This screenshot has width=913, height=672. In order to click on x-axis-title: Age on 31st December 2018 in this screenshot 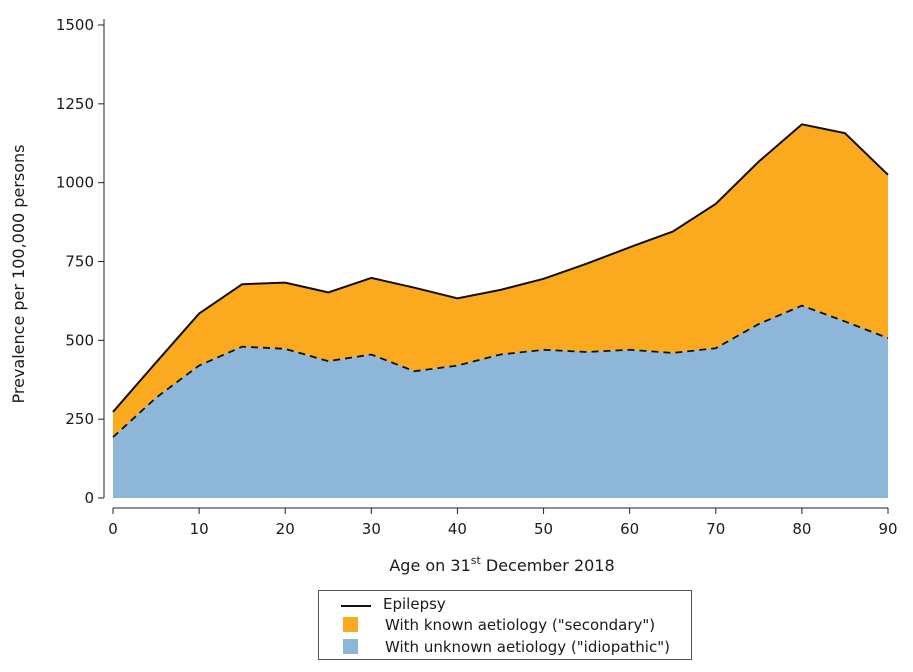, I will do `click(501, 564)`.